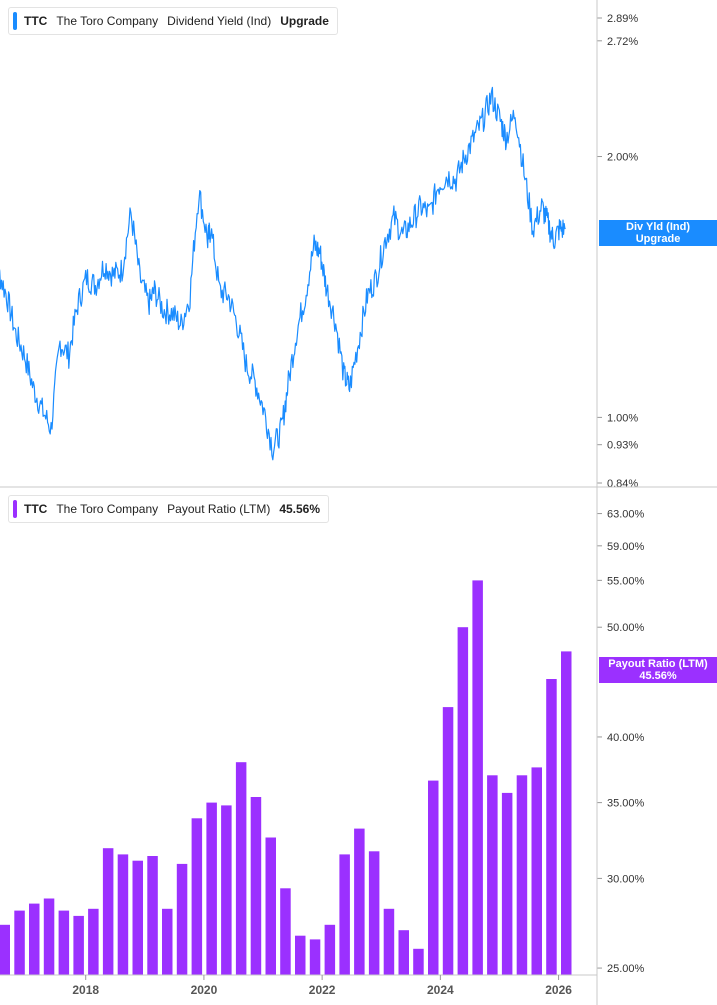 The image size is (717, 1005). Describe the element at coordinates (304, 21) in the screenshot. I see `upgrade-link: Upgrade` at that location.